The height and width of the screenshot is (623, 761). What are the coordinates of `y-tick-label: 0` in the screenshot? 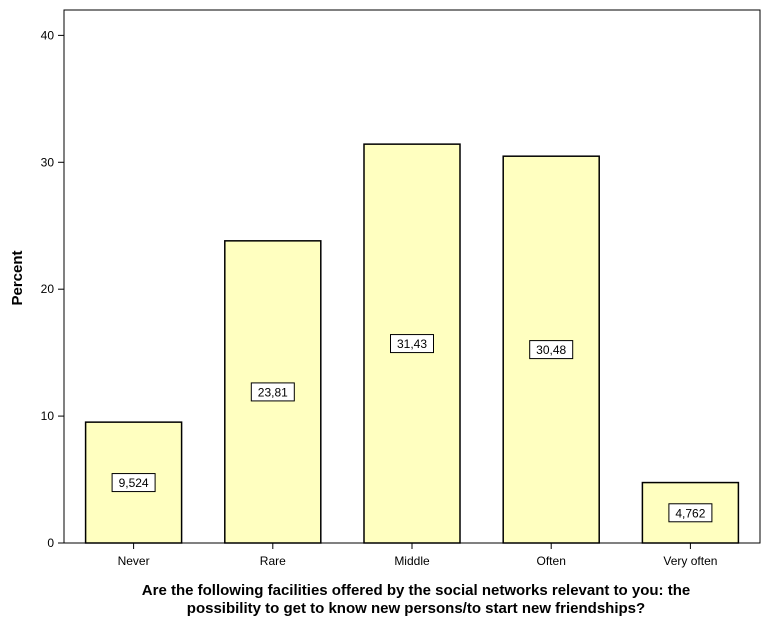 It's located at (50, 543).